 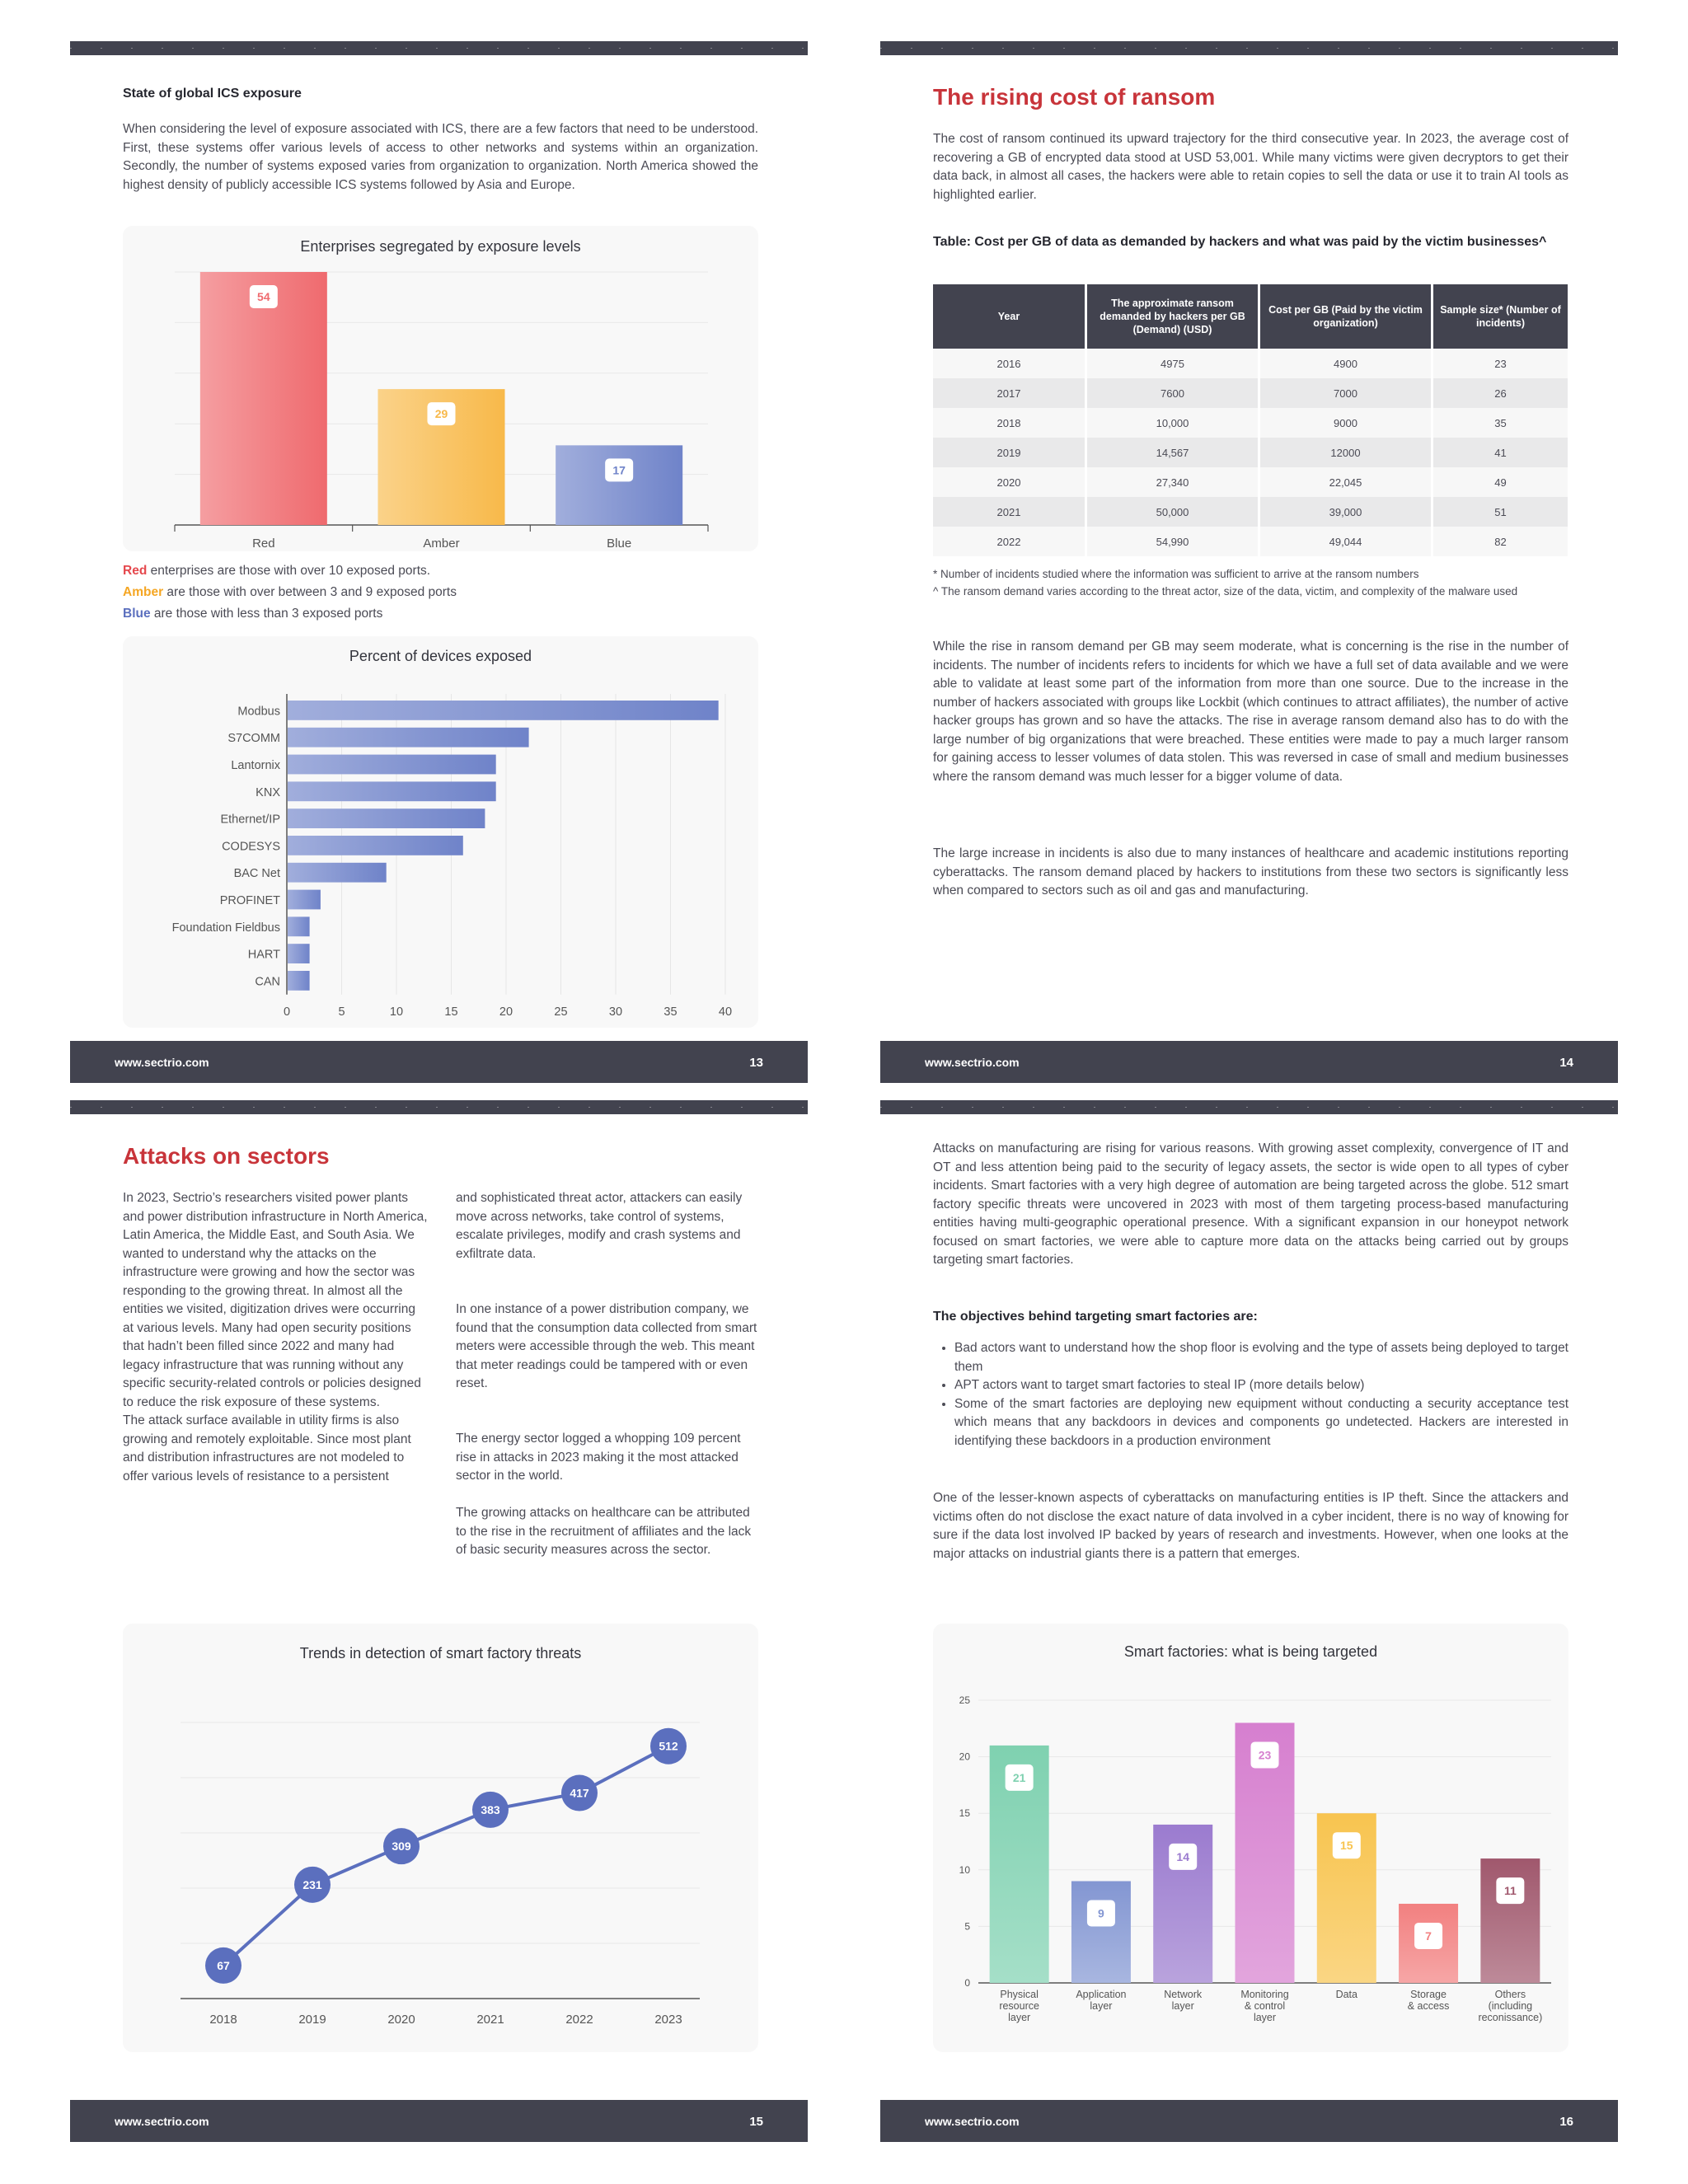 What do you see at coordinates (1346, 393) in the screenshot?
I see `table-cell: 7000` at bounding box center [1346, 393].